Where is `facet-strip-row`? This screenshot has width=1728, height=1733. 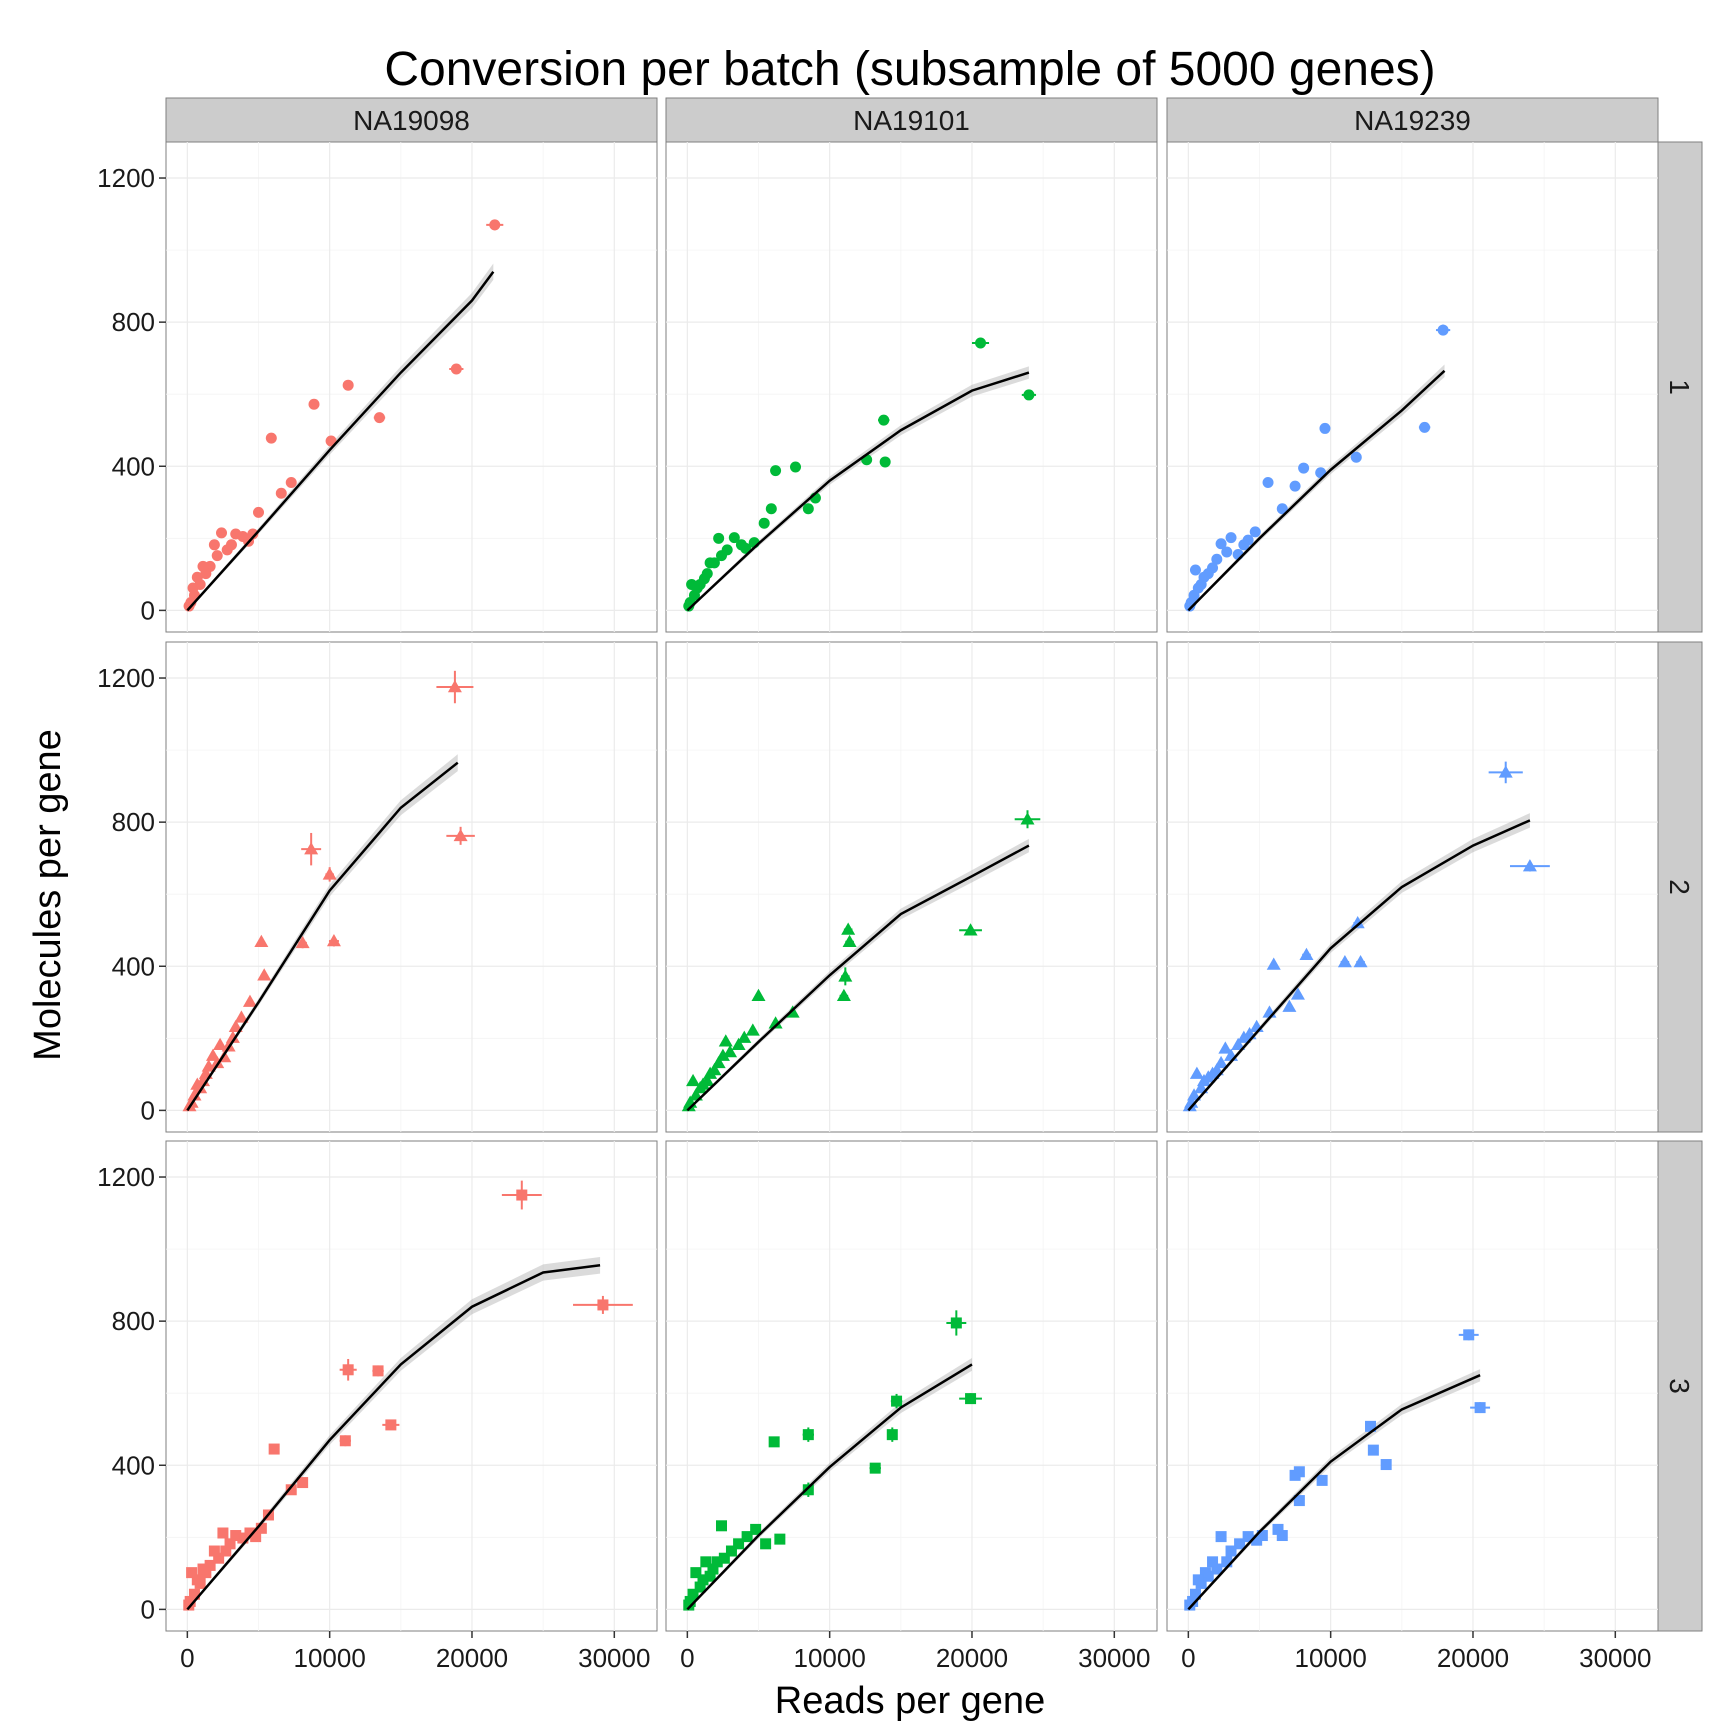
facet-strip-row is located at coordinates (1680, 1386).